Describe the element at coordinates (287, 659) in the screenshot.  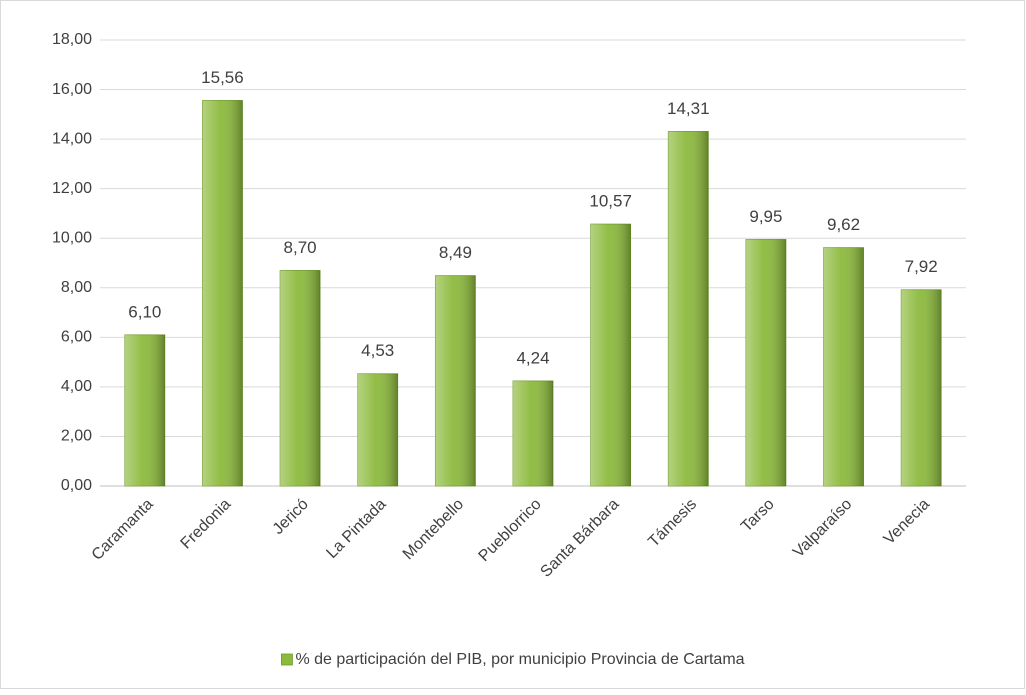
I see `legend-swatch` at that location.